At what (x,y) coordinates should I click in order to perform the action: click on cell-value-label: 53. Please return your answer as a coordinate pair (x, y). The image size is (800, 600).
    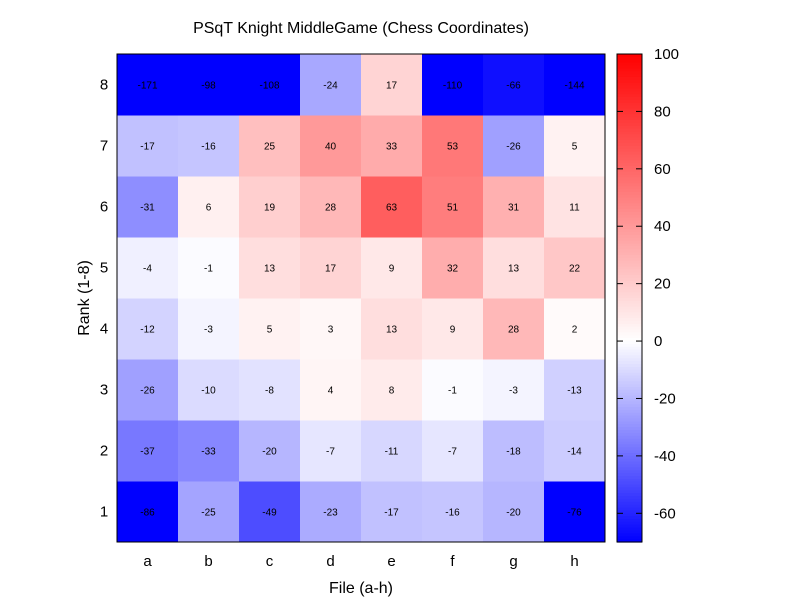
    Looking at the image, I should click on (453, 147).